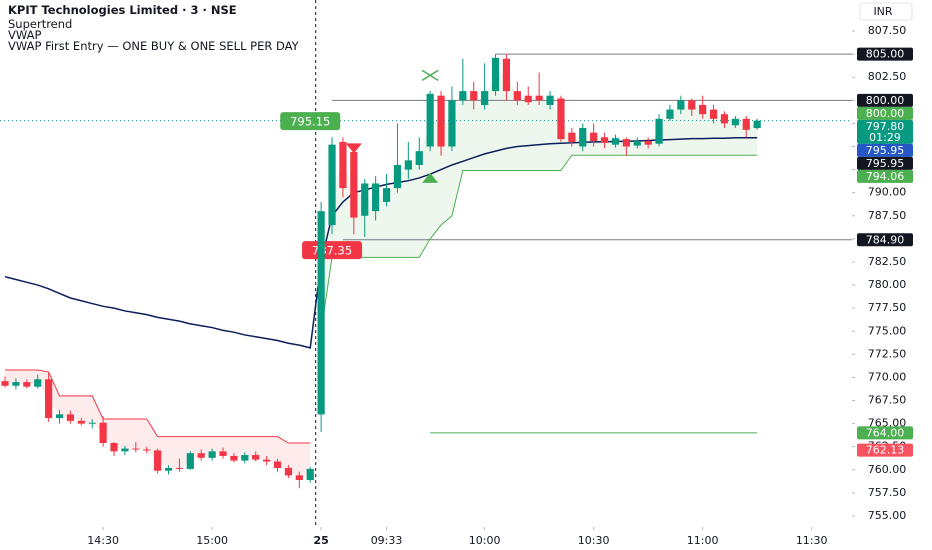 The width and height of the screenshot is (932, 550). I want to click on price-tag-label: 784.90, so click(885, 239).